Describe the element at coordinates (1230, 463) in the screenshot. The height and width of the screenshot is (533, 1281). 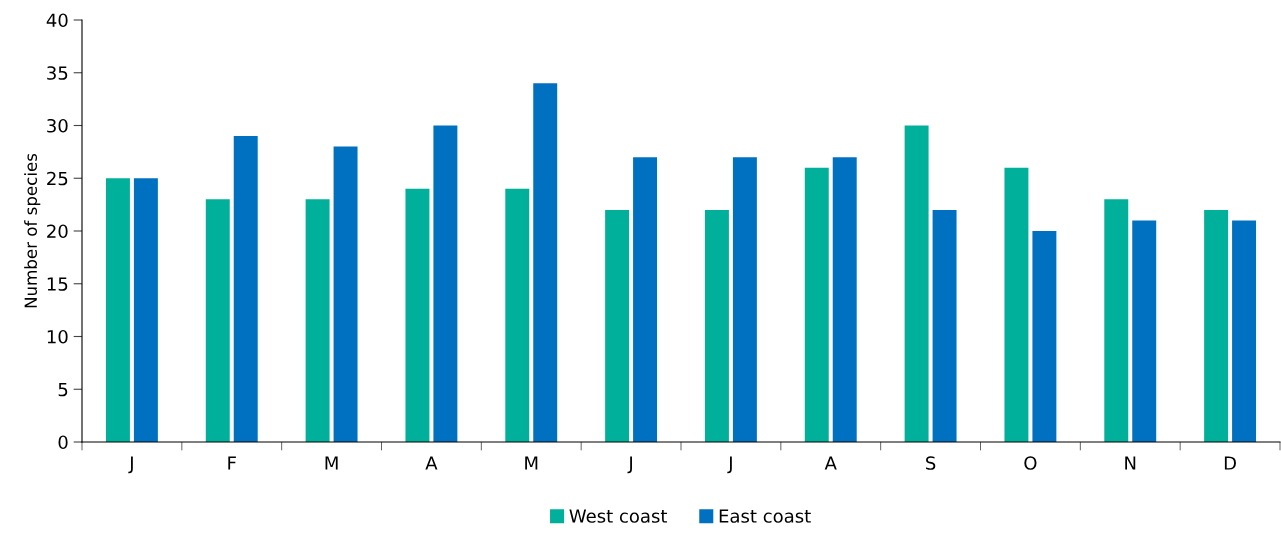
I see `x-tick-label: D` at that location.